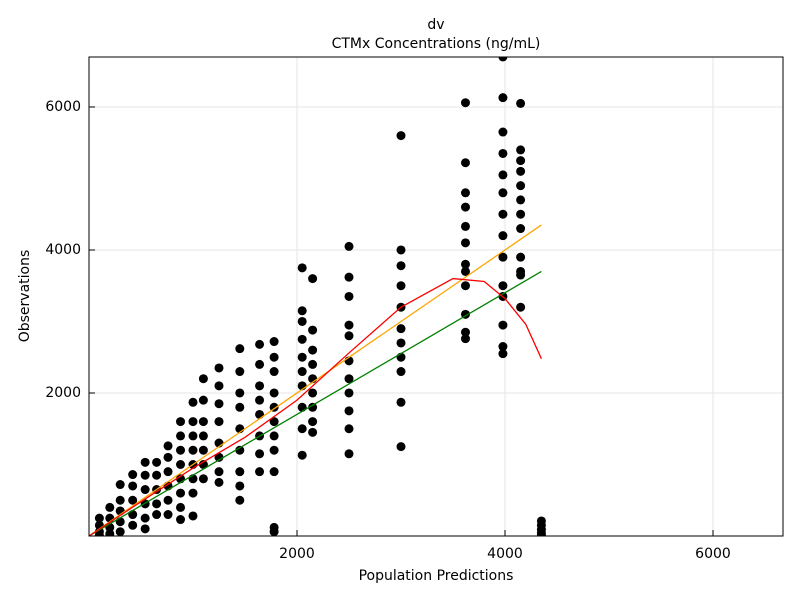  Describe the element at coordinates (436, 44) in the screenshot. I see `chart-subtitle: CTMx Concentrations (ng/mL)` at that location.